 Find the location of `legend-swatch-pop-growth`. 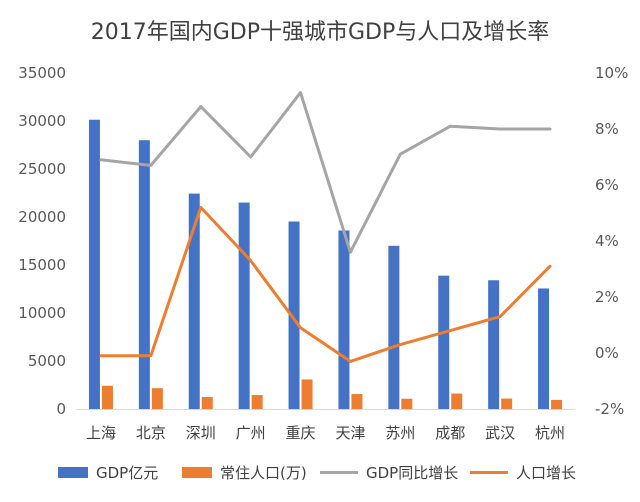

legend-swatch-pop-growth is located at coordinates (489, 472).